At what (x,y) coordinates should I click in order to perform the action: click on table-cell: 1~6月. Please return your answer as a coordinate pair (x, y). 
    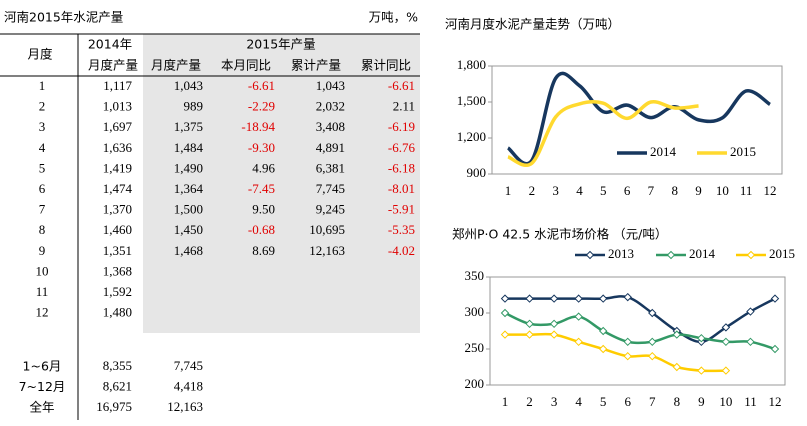
    Looking at the image, I should click on (42, 366).